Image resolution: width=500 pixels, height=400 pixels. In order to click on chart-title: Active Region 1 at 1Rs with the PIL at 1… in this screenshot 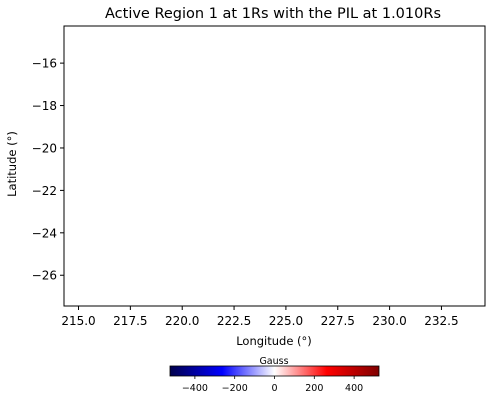, I will do `click(273, 14)`.